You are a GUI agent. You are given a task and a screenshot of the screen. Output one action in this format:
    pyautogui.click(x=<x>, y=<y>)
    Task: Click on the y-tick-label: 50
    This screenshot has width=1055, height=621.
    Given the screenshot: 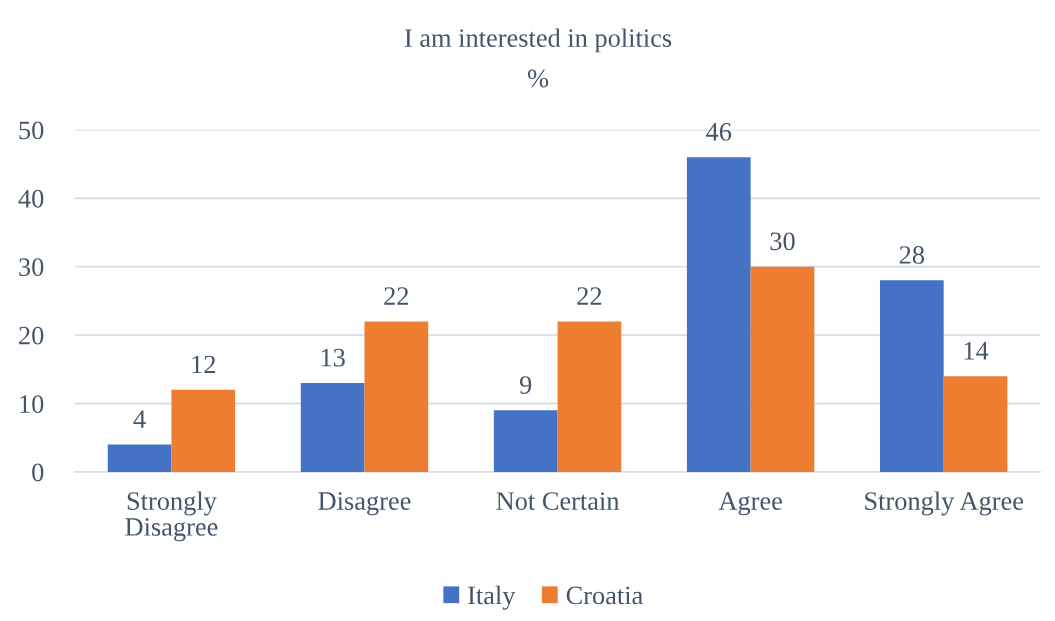 What is the action you would take?
    pyautogui.click(x=31, y=130)
    